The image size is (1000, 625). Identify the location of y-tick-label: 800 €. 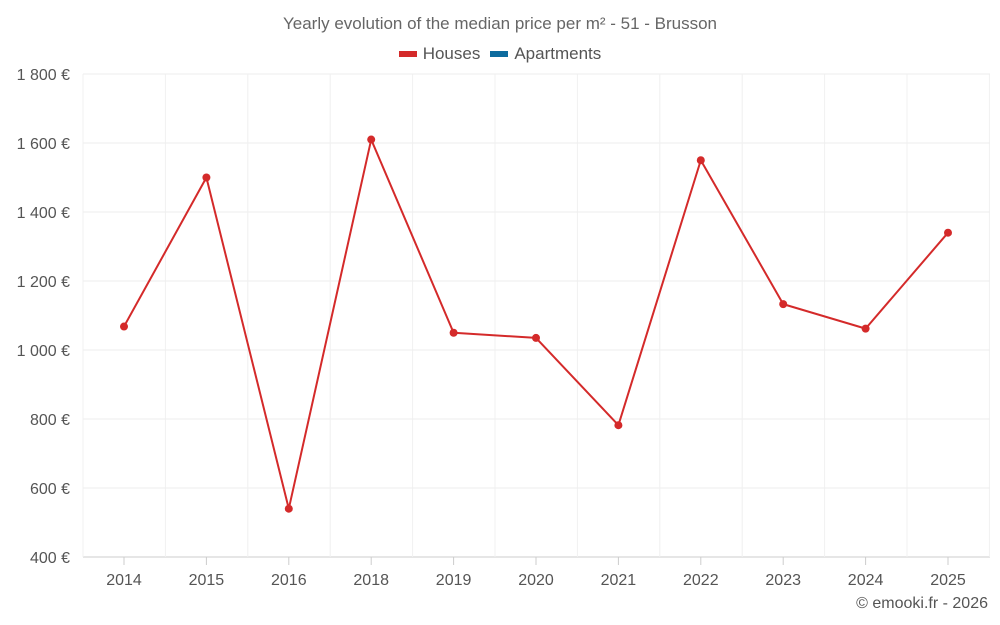
(50, 420).